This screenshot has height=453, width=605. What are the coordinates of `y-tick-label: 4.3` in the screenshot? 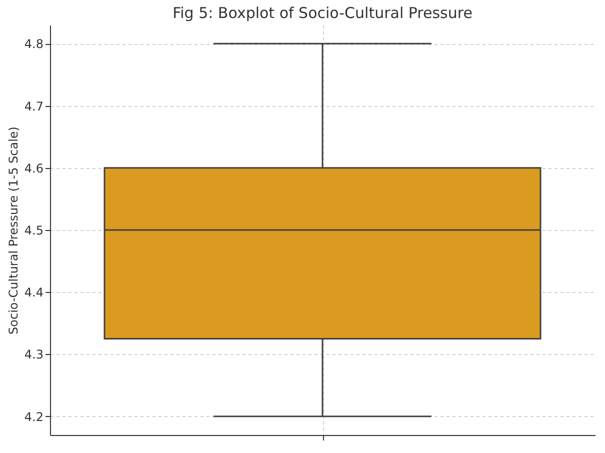 It's located at (34, 355).